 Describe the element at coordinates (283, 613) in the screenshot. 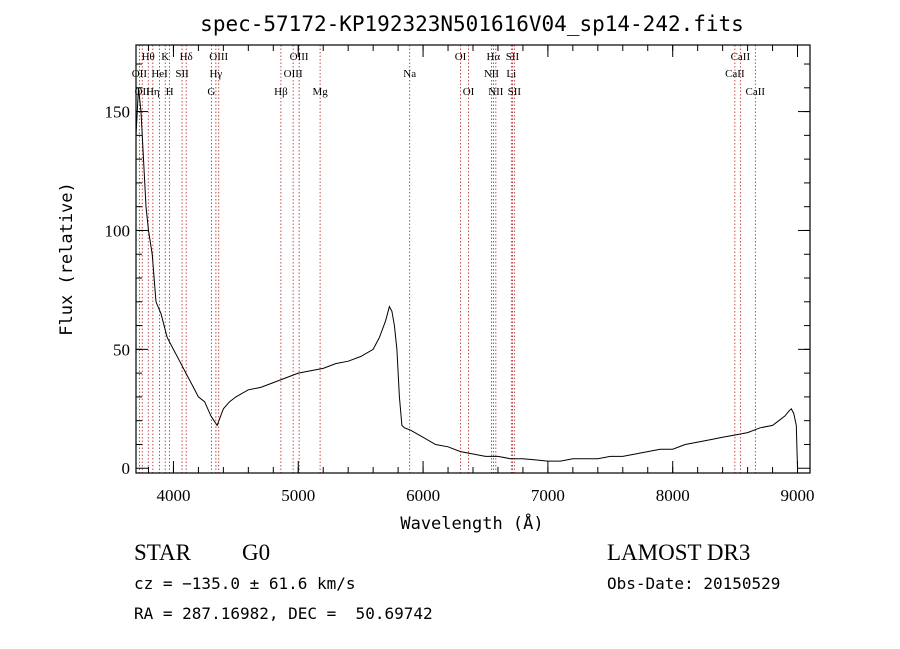

I see `coordinates-text: RA = 287.16982, DEC = 50.69742` at that location.